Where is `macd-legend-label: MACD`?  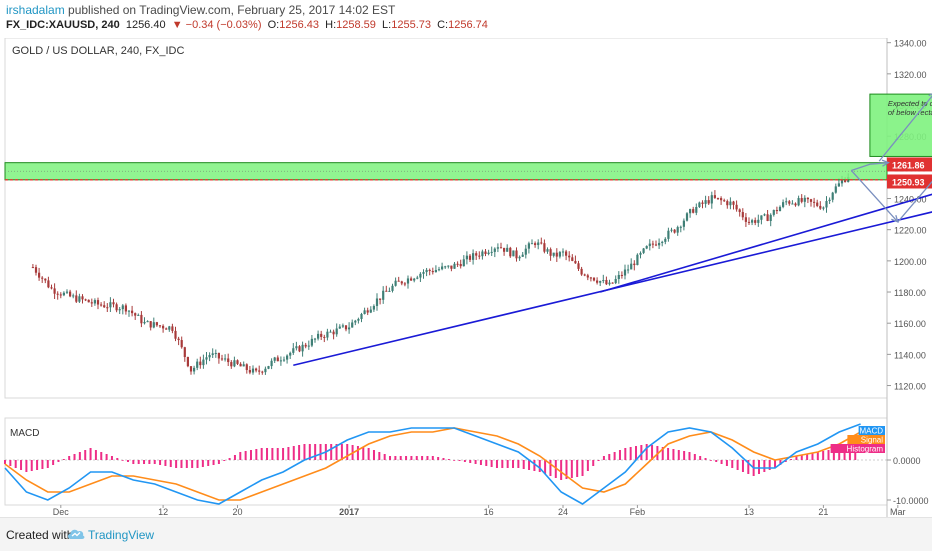
macd-legend-label: MACD is located at coordinates (871, 431).